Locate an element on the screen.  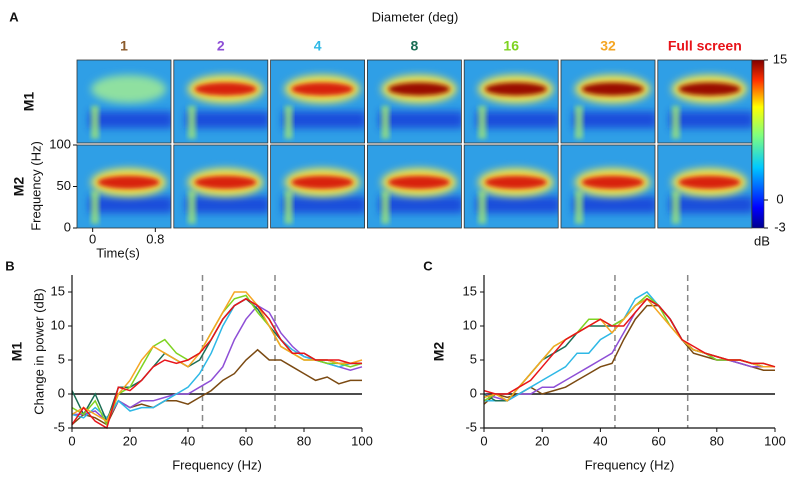
column-label: 1 is located at coordinates (124, 46).